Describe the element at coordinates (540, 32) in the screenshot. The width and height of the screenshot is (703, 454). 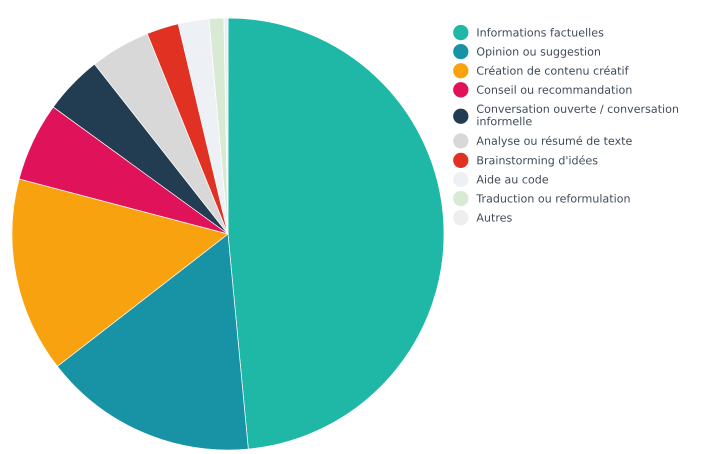
I see `legend-label: Informations factuelles` at that location.